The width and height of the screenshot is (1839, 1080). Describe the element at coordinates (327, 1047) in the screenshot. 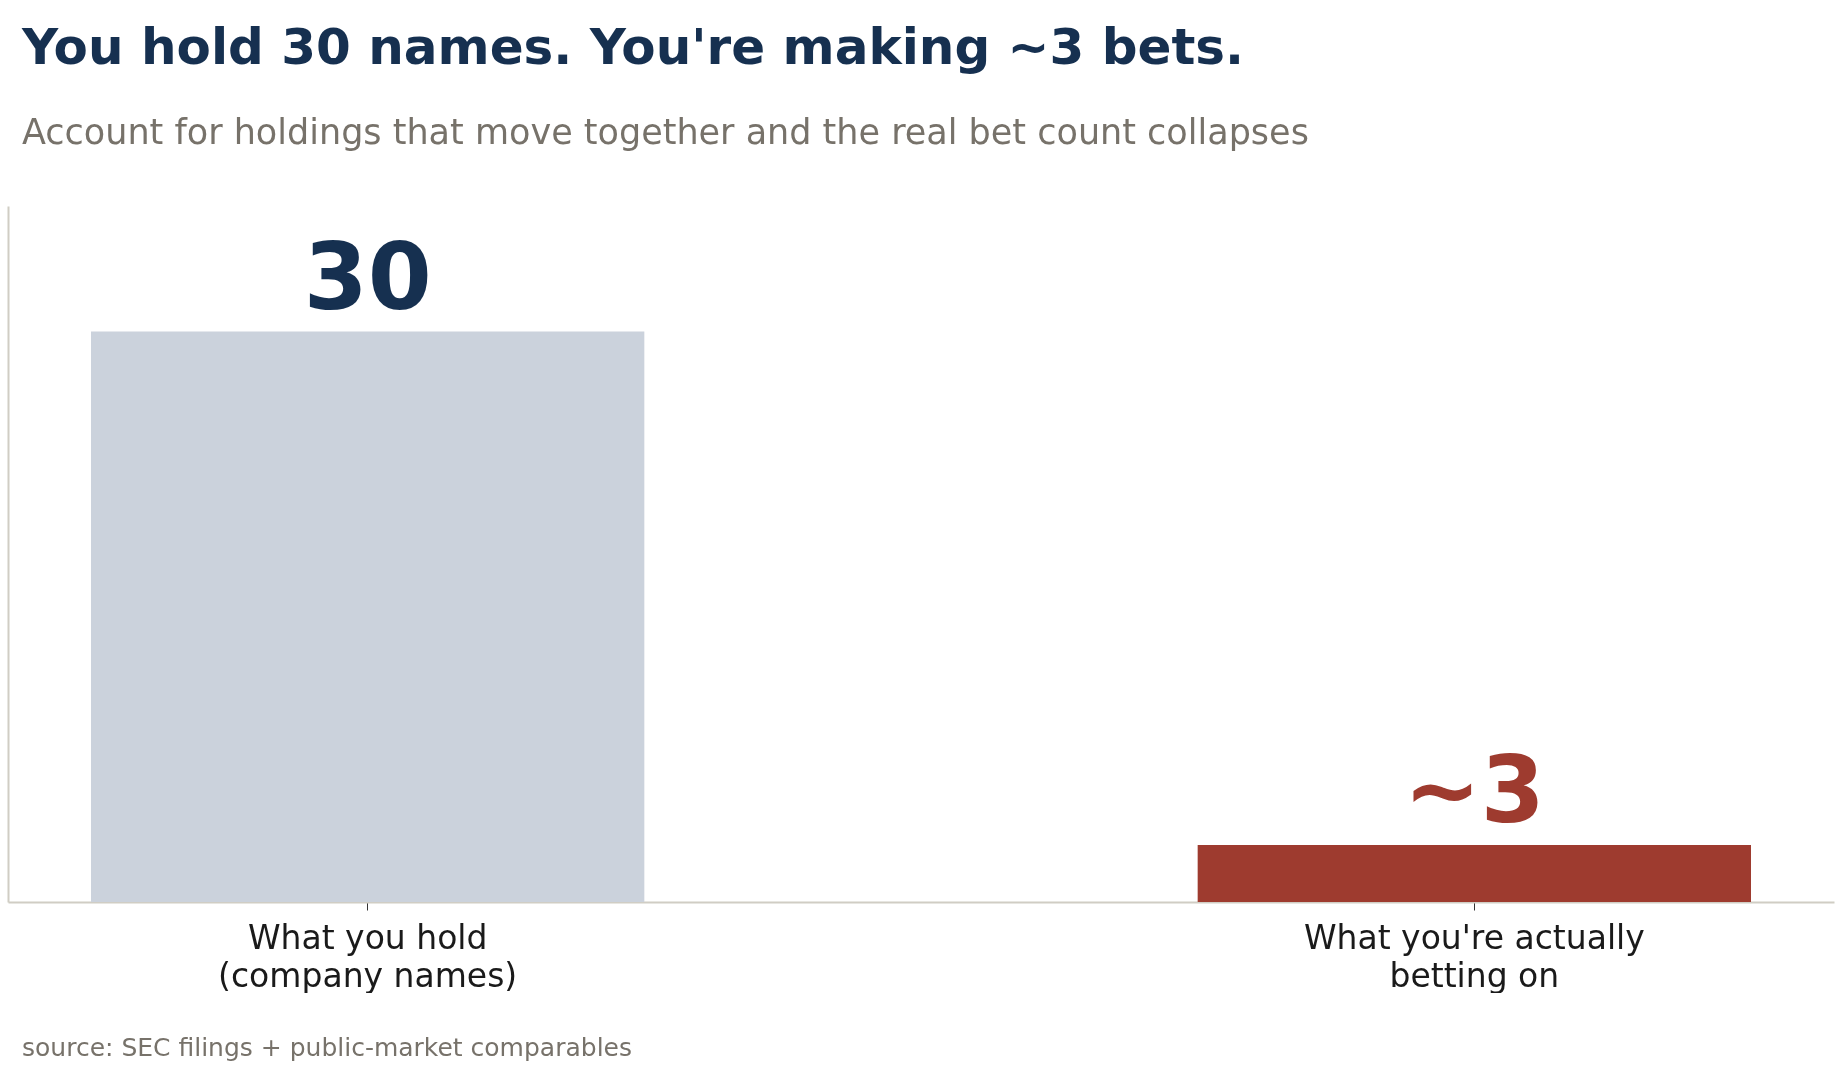

I see `source-note: source: SEC filings + public-market comparables` at that location.